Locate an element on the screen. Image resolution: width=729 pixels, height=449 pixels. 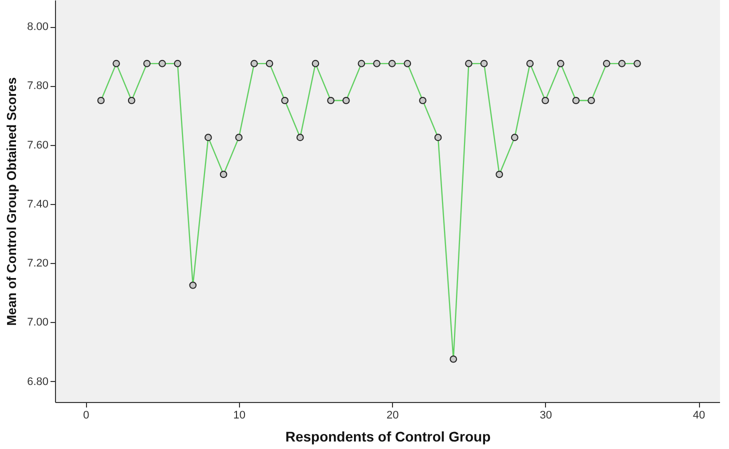
x-tick-label: 0 is located at coordinates (86, 416).